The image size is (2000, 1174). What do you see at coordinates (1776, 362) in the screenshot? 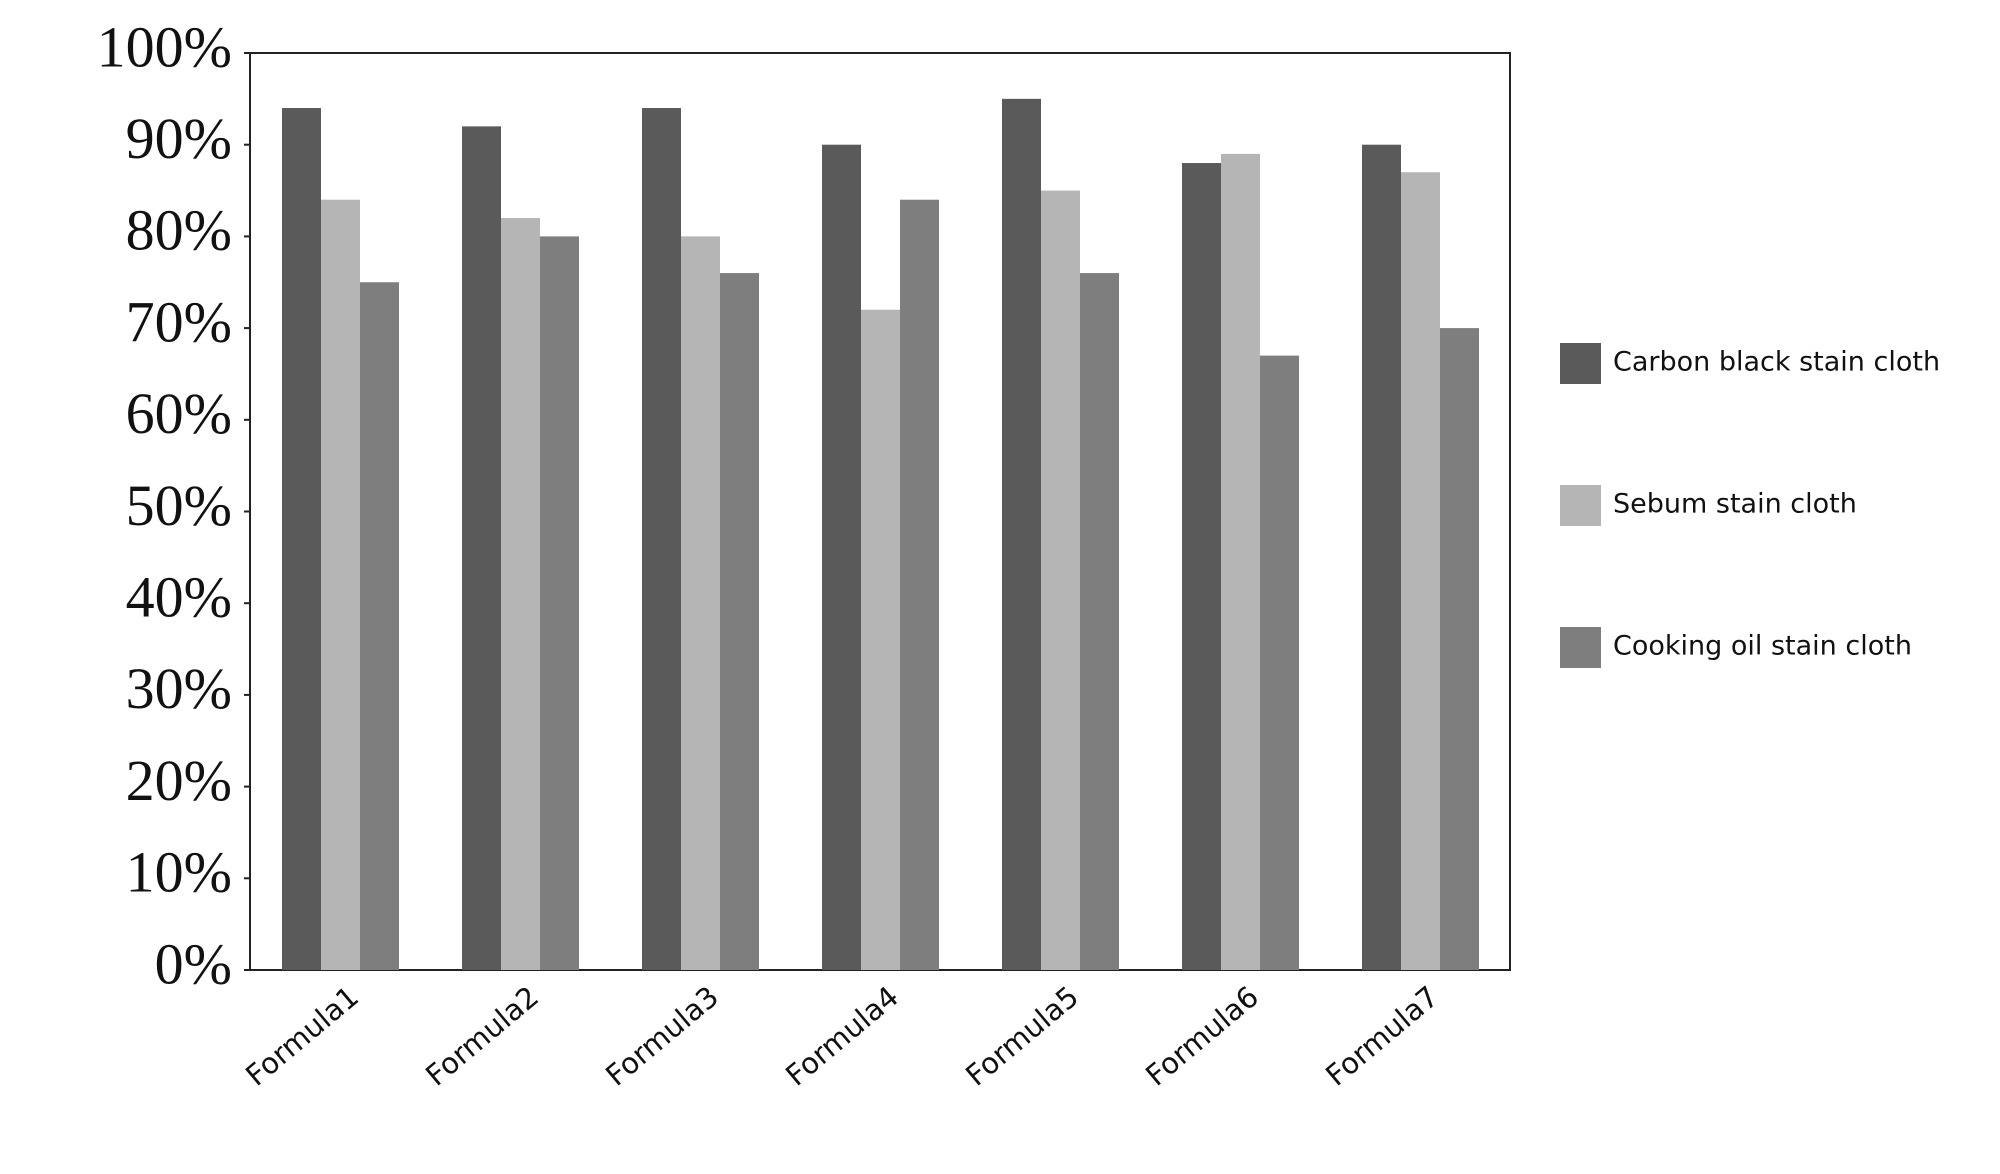
I see `legend-label: Carbon black stain cloth` at bounding box center [1776, 362].